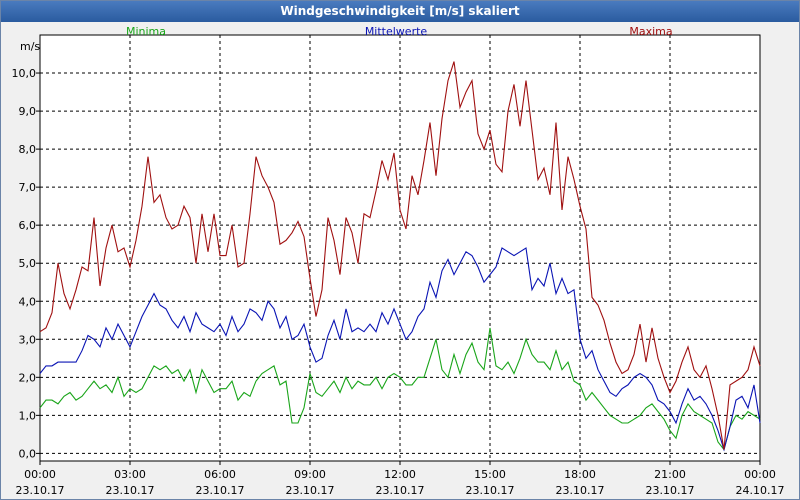  Describe the element at coordinates (146, 31) in the screenshot. I see `legend-minima: Minima` at that location.